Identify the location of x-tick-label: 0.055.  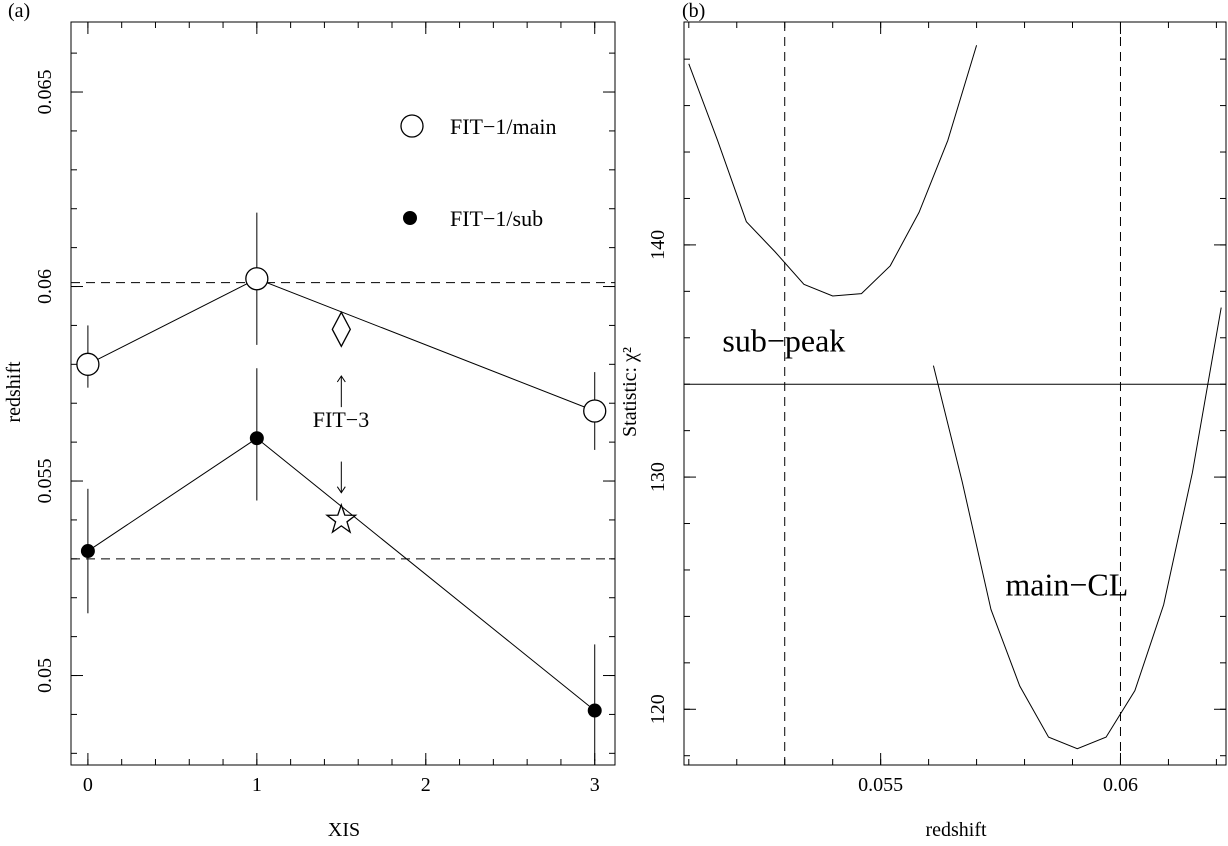
(880, 785).